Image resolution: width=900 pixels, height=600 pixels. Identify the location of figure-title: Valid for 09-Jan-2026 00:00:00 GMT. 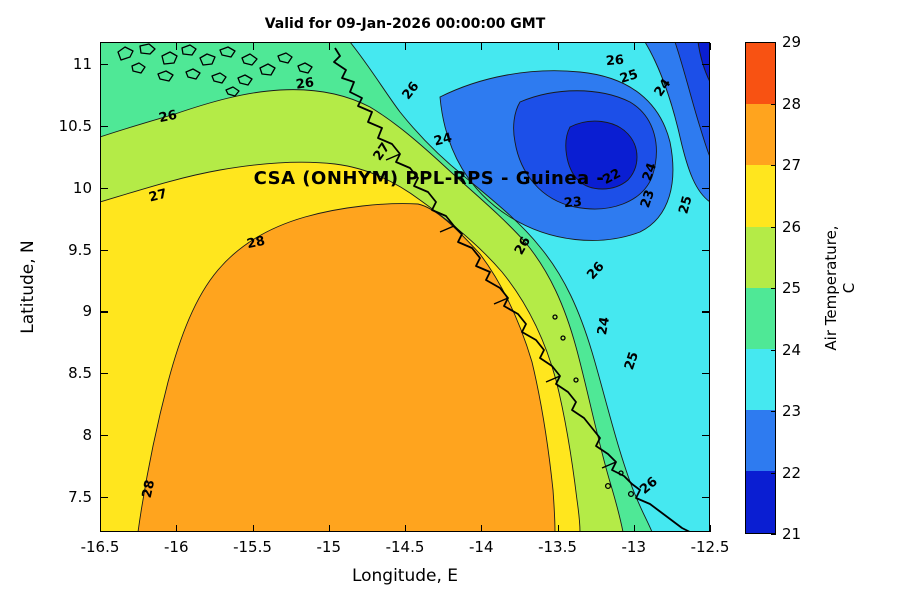
(405, 24).